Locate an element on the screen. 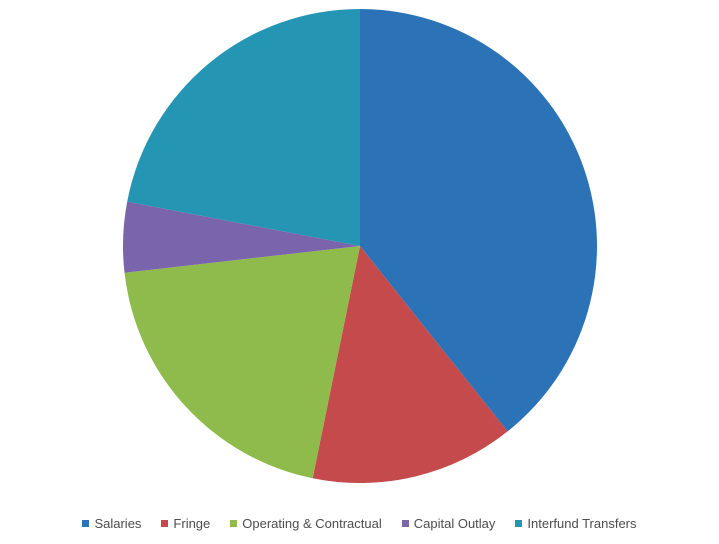  pie-slice-operating-contractual is located at coordinates (242, 362).